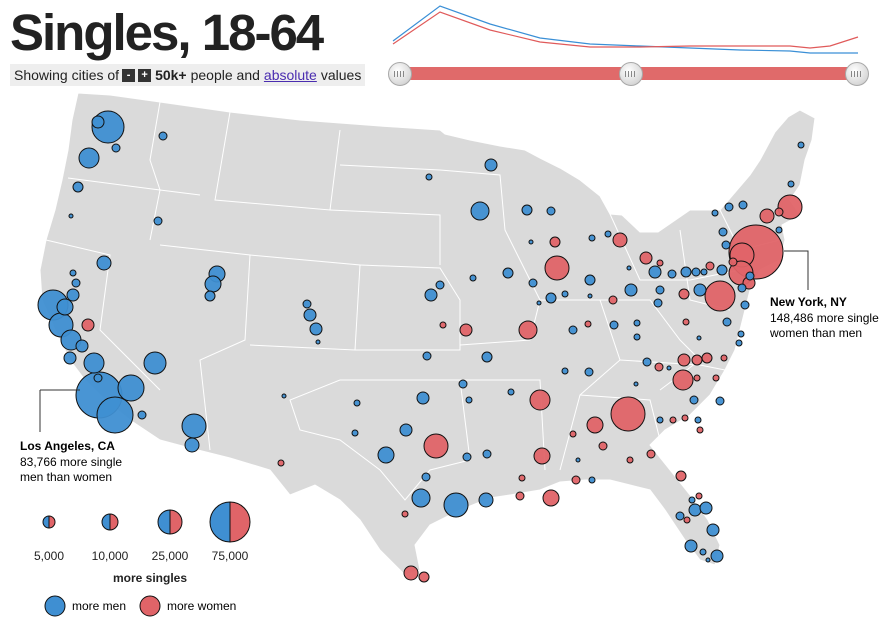  Describe the element at coordinates (290, 75) in the screenshot. I see `value-mode-link: absolute` at that location.